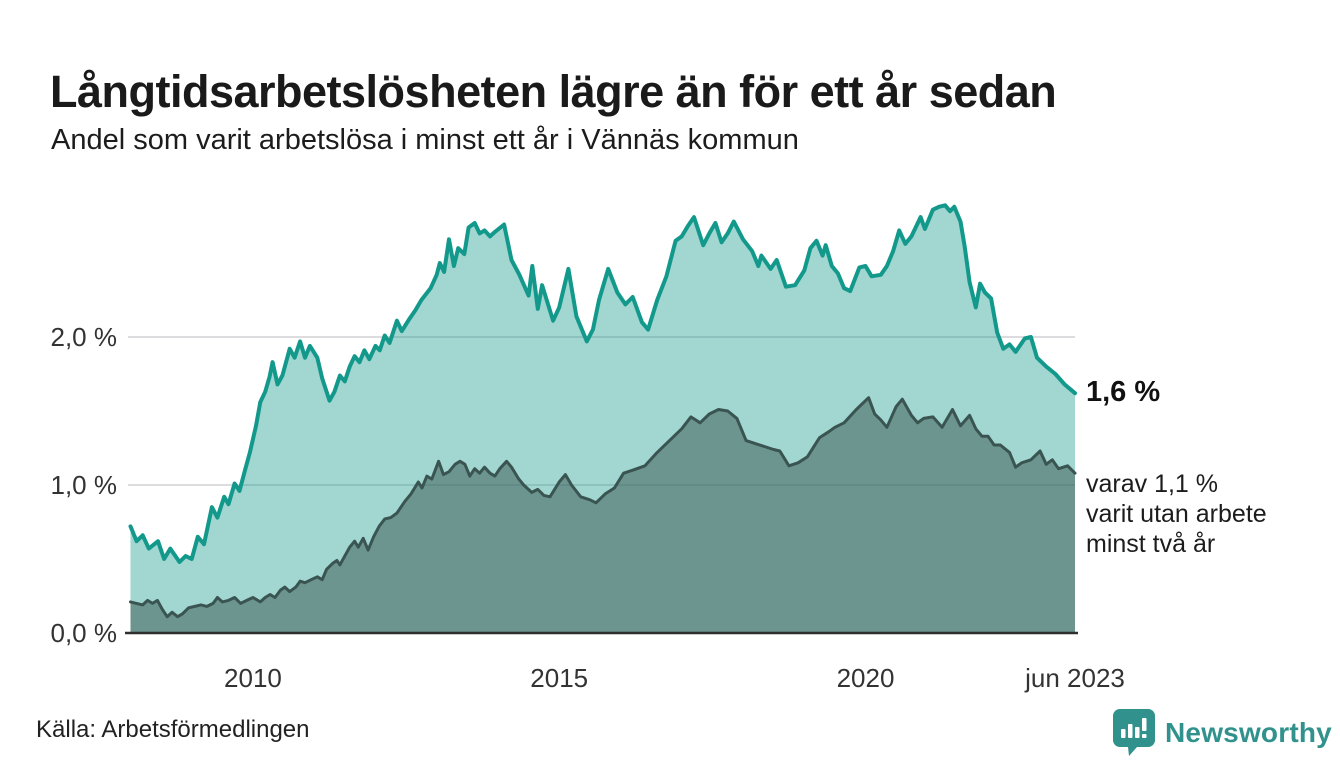 The image size is (1340, 780). I want to click on y-tick-2pct: 2,0 %, so click(84, 337).